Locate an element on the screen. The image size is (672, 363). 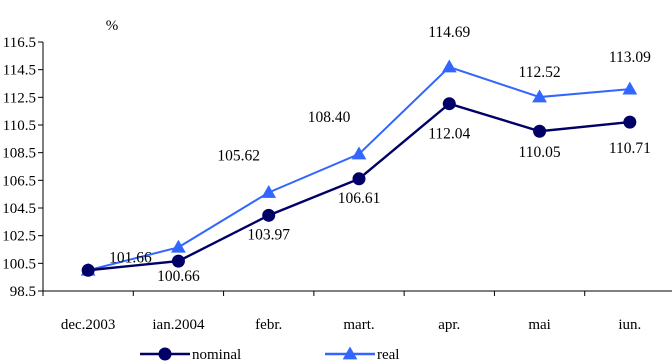
y-tick-label: 98.5 is located at coordinates (23, 292).